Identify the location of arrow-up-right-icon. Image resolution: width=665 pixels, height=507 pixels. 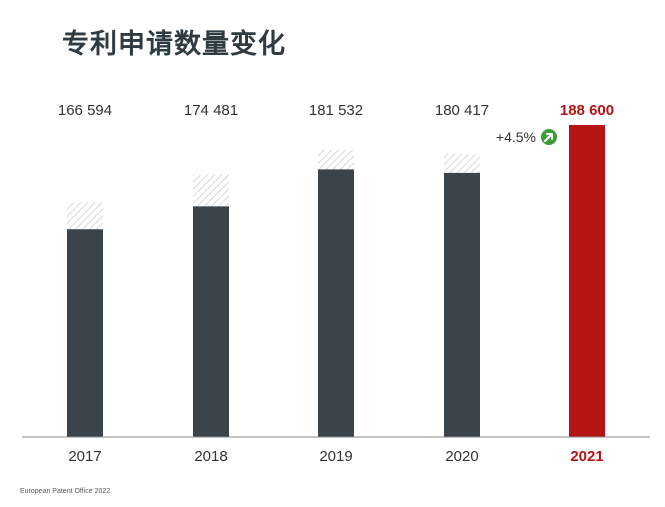
(549, 137).